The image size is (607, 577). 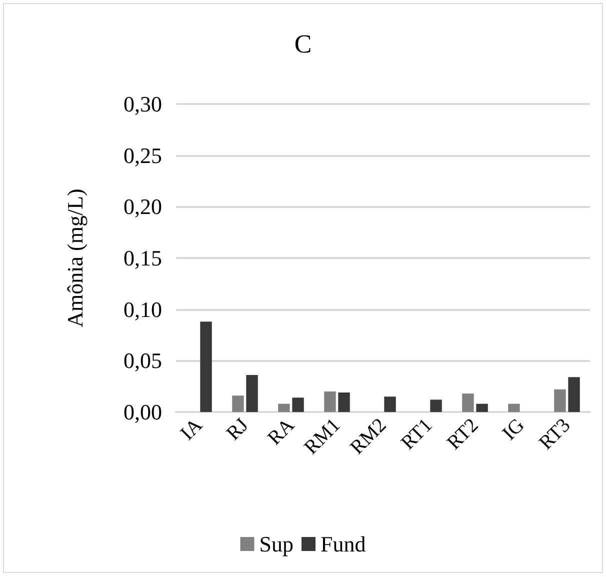 I want to click on x-tick-label: RA, so click(x=282, y=432).